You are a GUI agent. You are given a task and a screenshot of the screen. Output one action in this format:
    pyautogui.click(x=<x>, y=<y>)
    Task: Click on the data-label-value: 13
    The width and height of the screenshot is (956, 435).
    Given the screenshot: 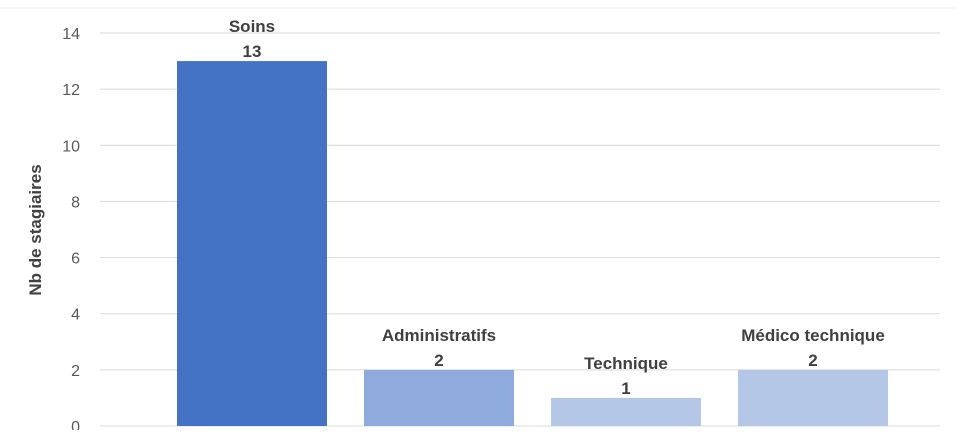 What is the action you would take?
    pyautogui.click(x=252, y=51)
    